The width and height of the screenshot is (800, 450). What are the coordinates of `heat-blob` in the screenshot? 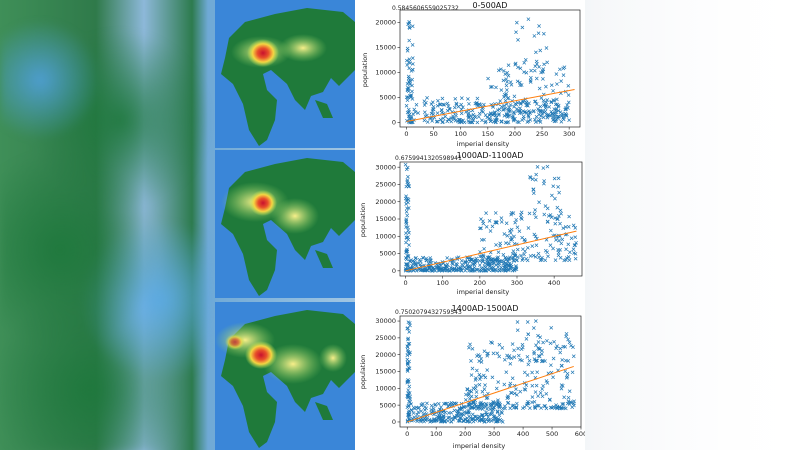 It's located at (293, 364).